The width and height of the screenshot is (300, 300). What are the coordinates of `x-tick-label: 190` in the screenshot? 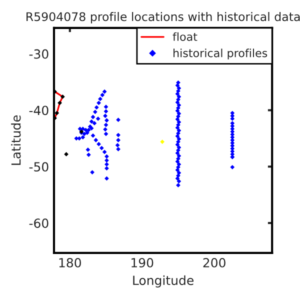 It's located at (143, 263).